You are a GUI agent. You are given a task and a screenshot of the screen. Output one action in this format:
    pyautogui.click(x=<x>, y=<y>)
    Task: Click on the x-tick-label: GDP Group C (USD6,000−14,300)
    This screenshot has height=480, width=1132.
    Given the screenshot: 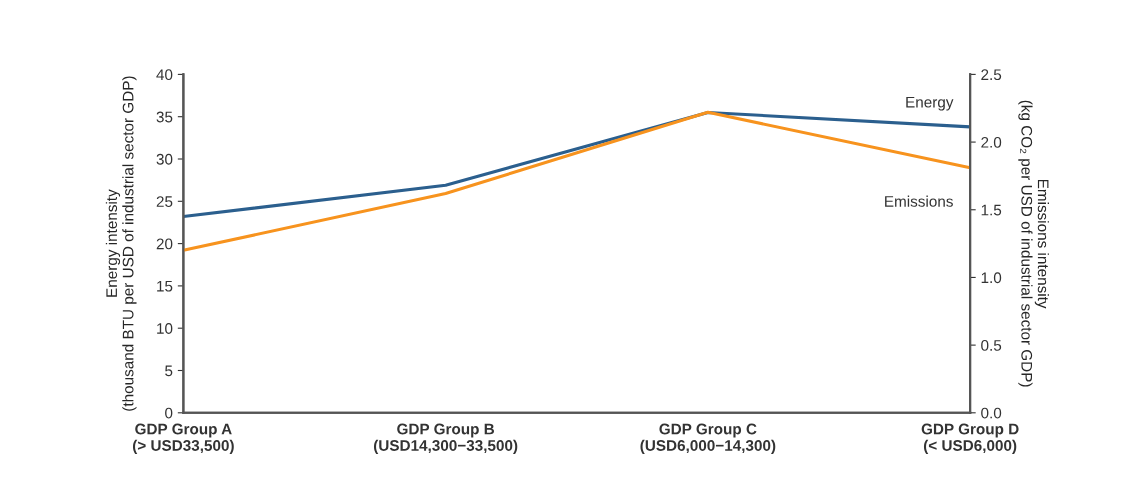 What is the action you would take?
    pyautogui.click(x=708, y=438)
    